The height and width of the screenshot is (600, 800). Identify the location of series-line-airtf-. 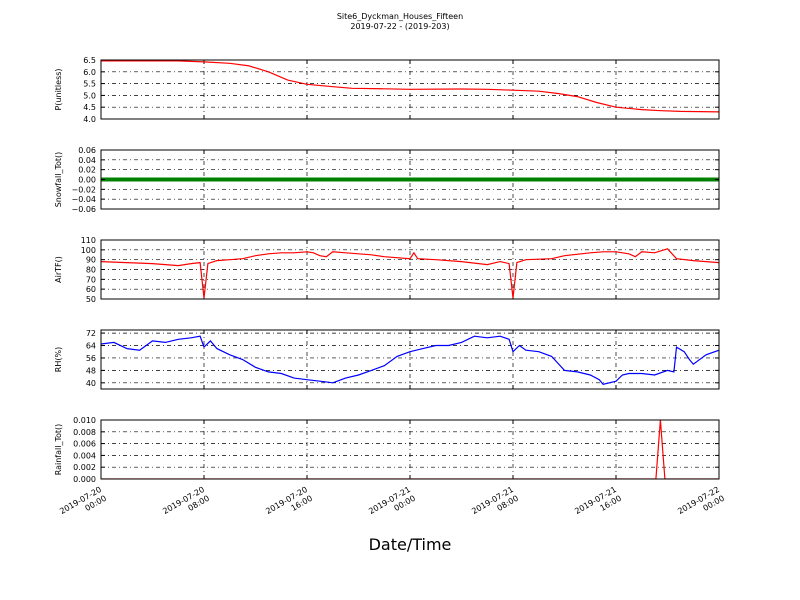
(410, 273).